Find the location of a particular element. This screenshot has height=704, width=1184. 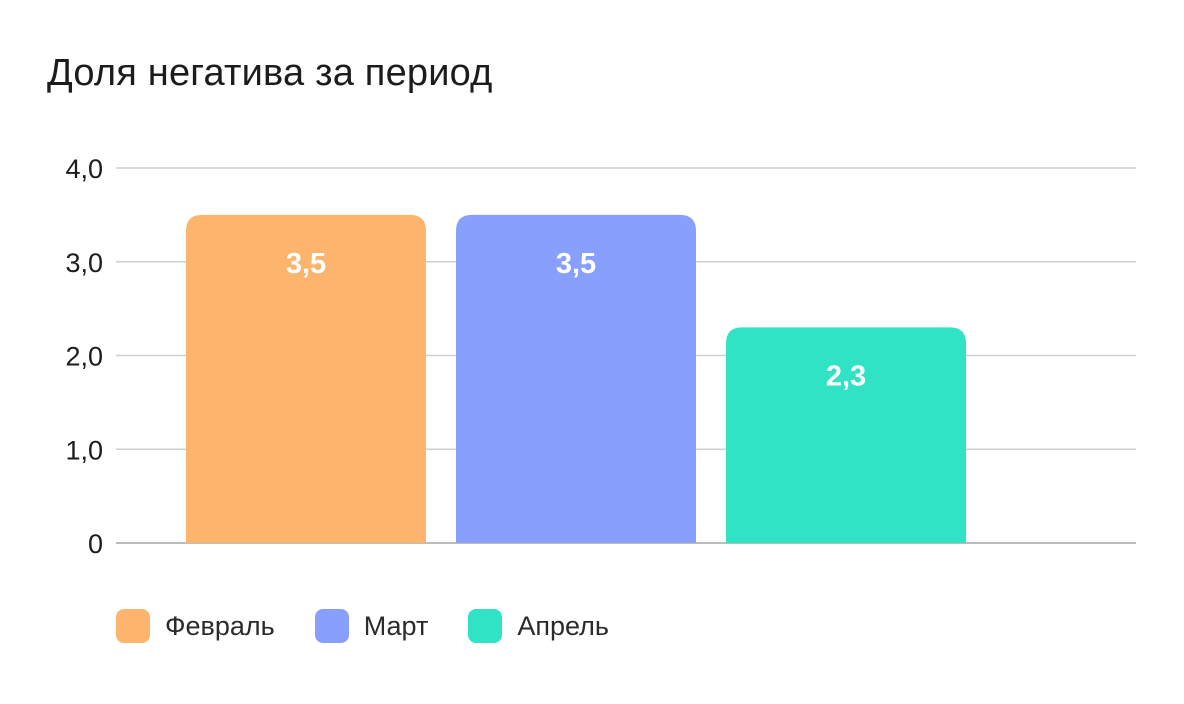

legend: Февраль Март Апрель is located at coordinates (382, 626).